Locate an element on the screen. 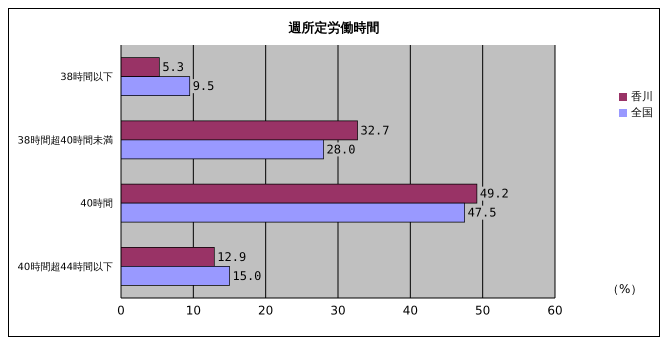  legend-label: 香川 is located at coordinates (642, 97).